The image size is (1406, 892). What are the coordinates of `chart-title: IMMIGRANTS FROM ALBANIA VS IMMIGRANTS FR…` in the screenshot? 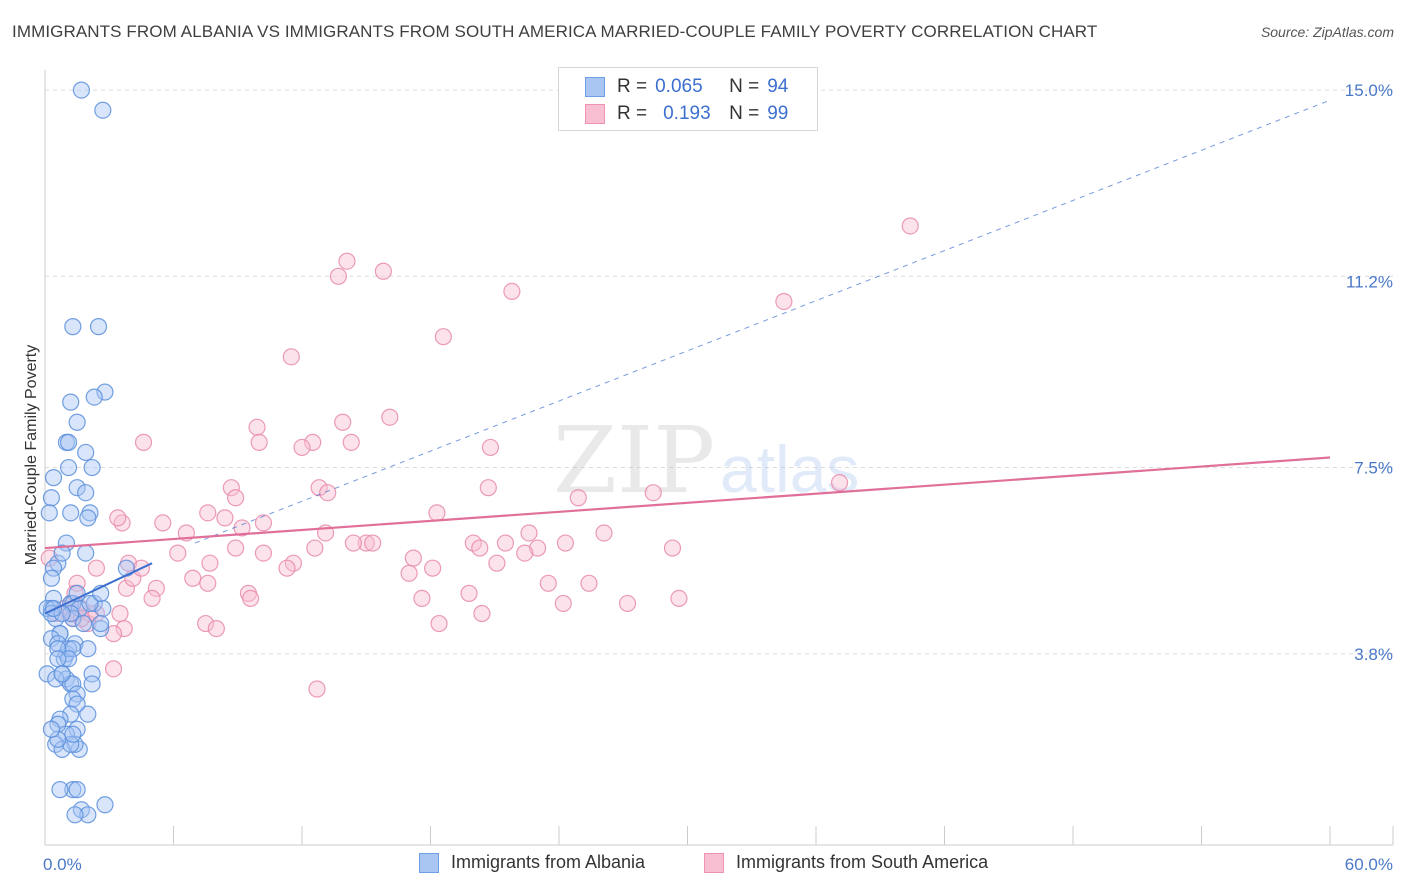 It's located at (555, 31).